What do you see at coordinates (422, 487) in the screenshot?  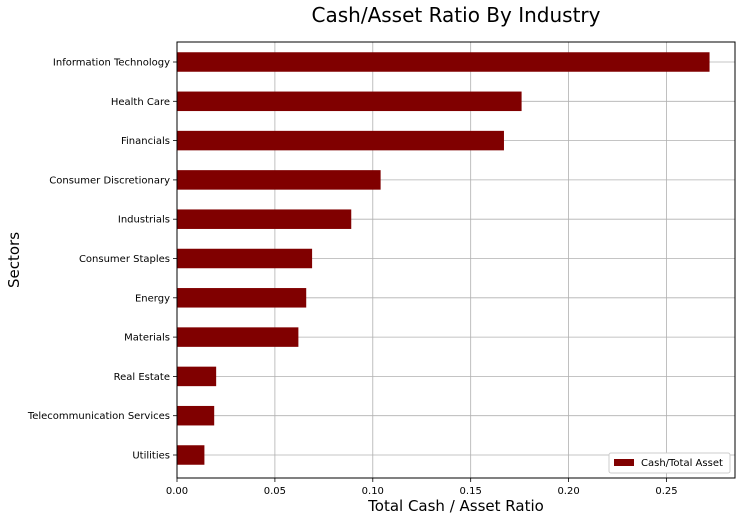 I see `x-tick-labels: 0.00 0.05 0.10 0.15 0.20 0.25` at bounding box center [422, 487].